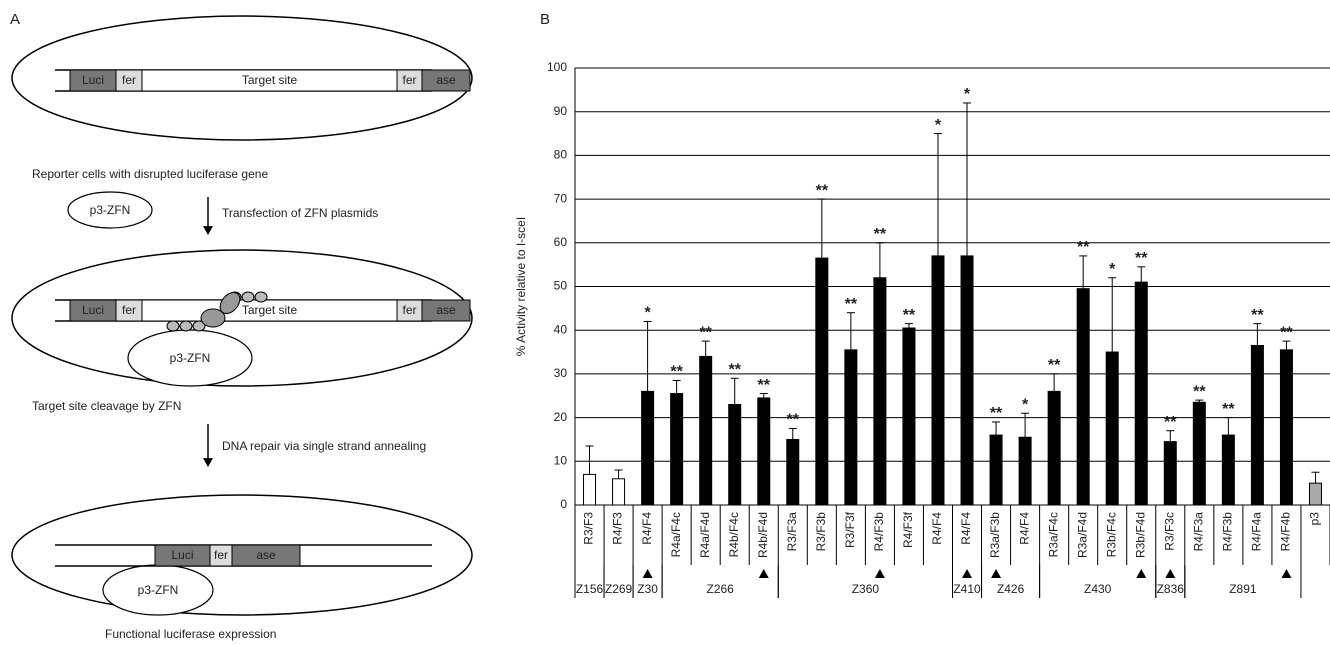 The width and height of the screenshot is (1330, 645). I want to click on panel-label: B, so click(545, 19).